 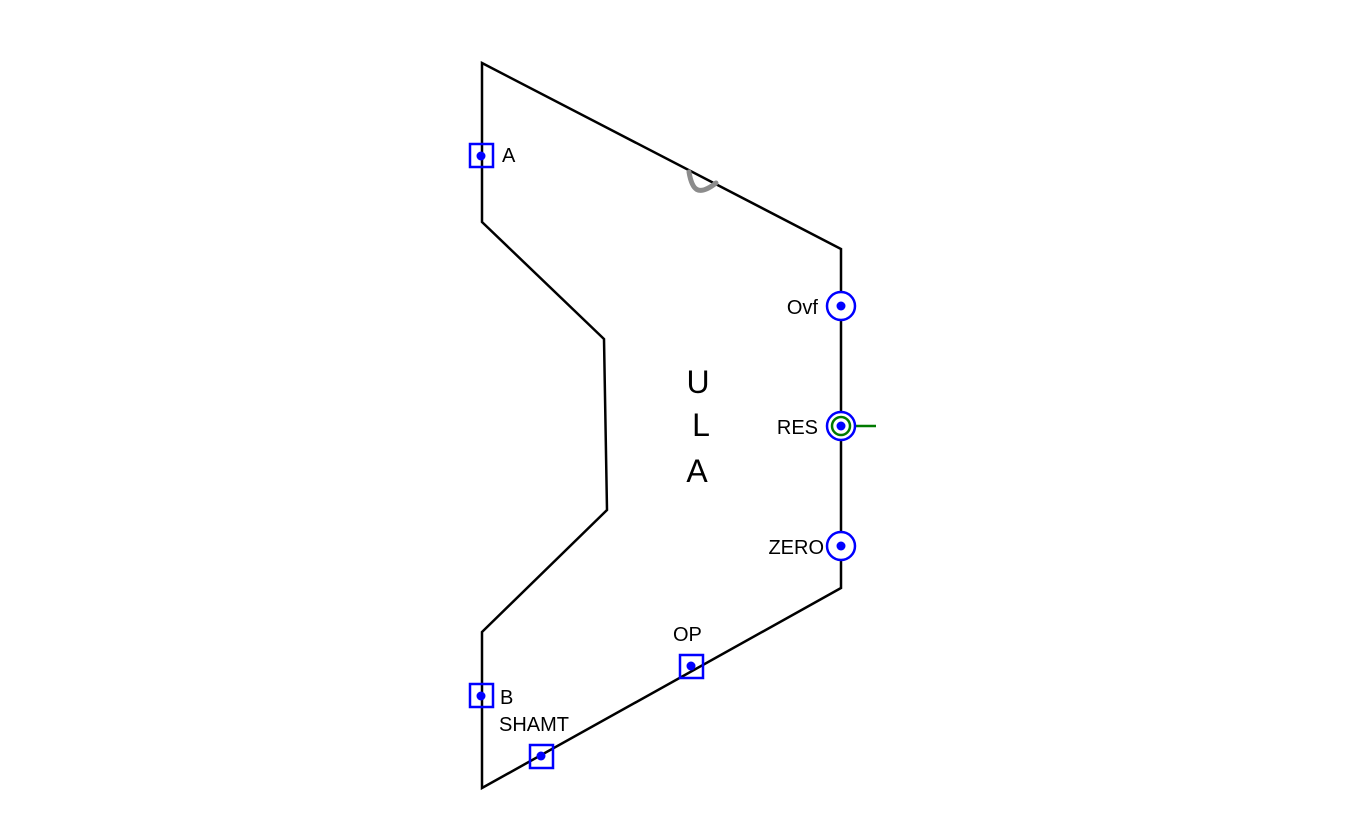 What do you see at coordinates (481, 695) in the screenshot?
I see `input-pin-b` at bounding box center [481, 695].